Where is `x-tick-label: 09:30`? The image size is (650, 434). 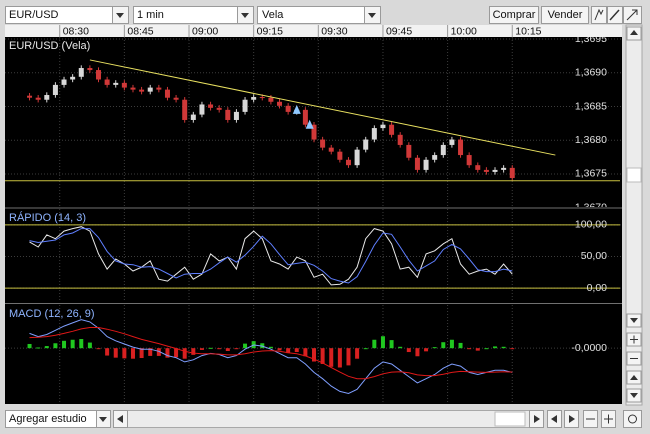 x-tick-label: 09:30 is located at coordinates (334, 31).